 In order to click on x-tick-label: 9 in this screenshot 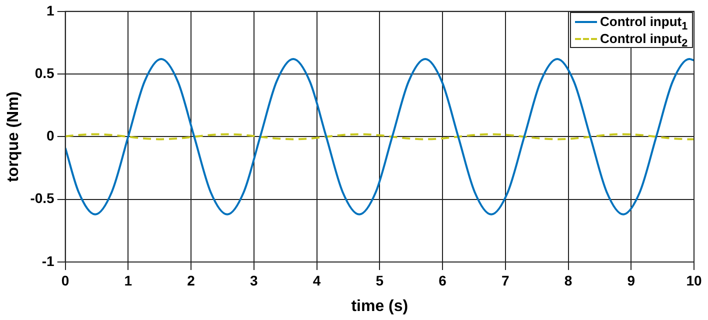, I will do `click(631, 280)`.